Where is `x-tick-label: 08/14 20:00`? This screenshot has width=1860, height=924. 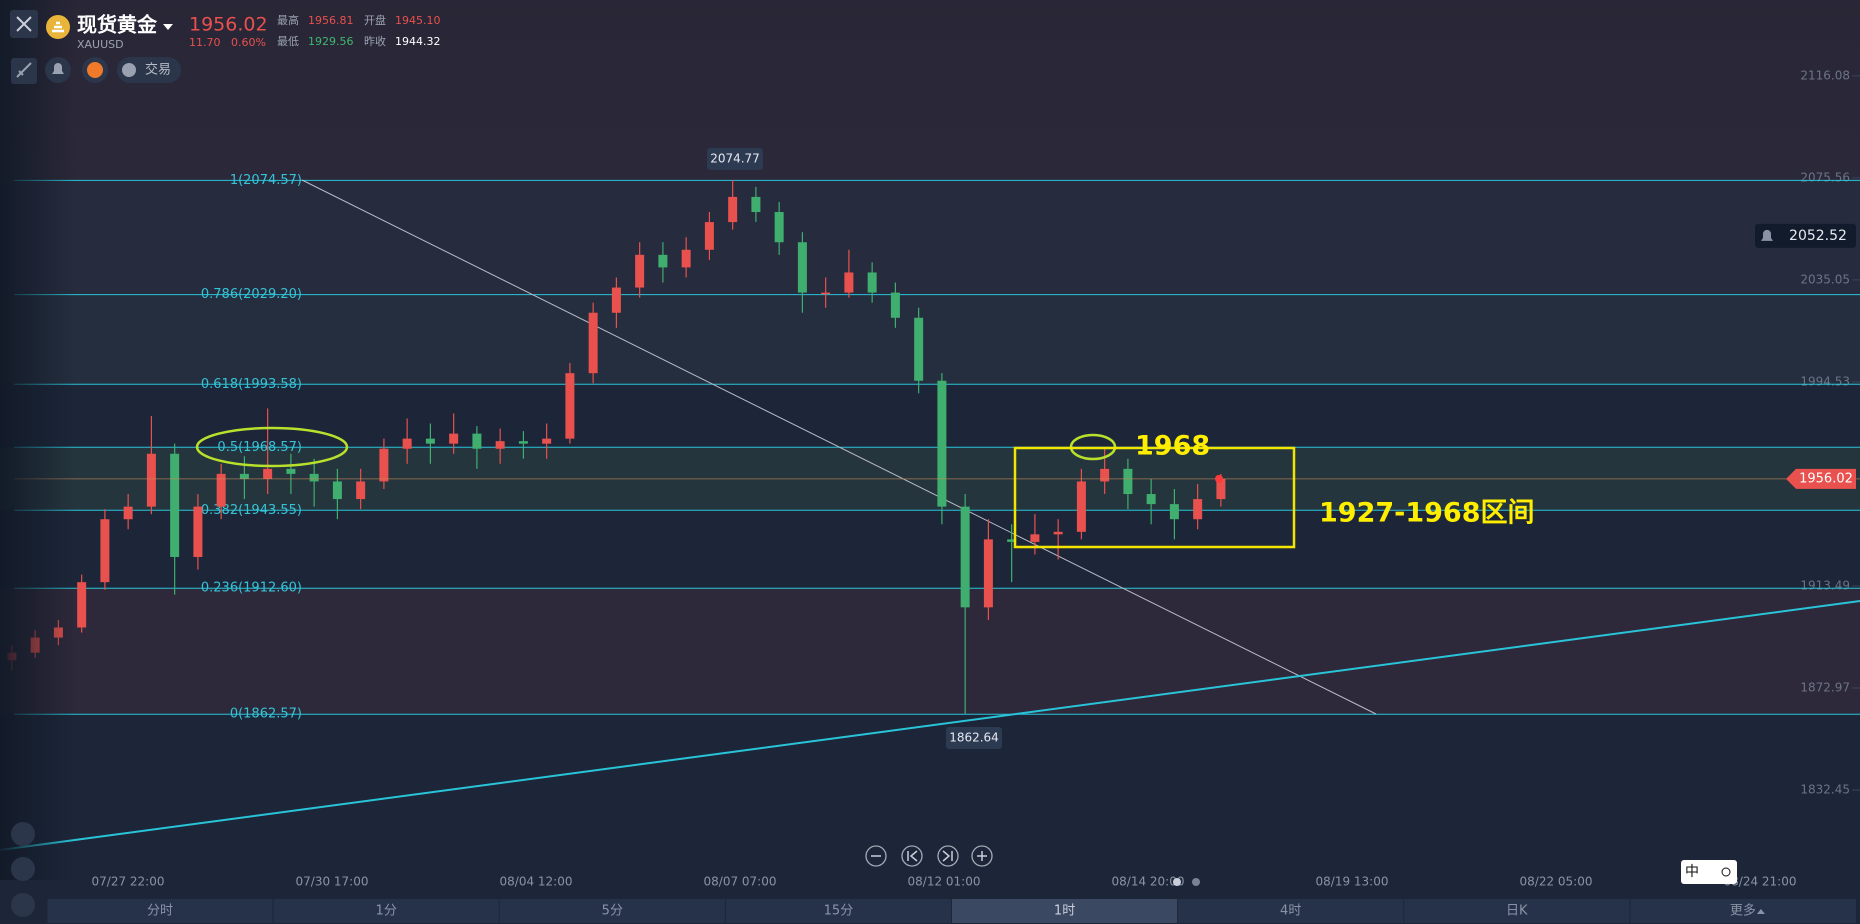 x-tick-label: 08/14 20:00 is located at coordinates (1148, 882).